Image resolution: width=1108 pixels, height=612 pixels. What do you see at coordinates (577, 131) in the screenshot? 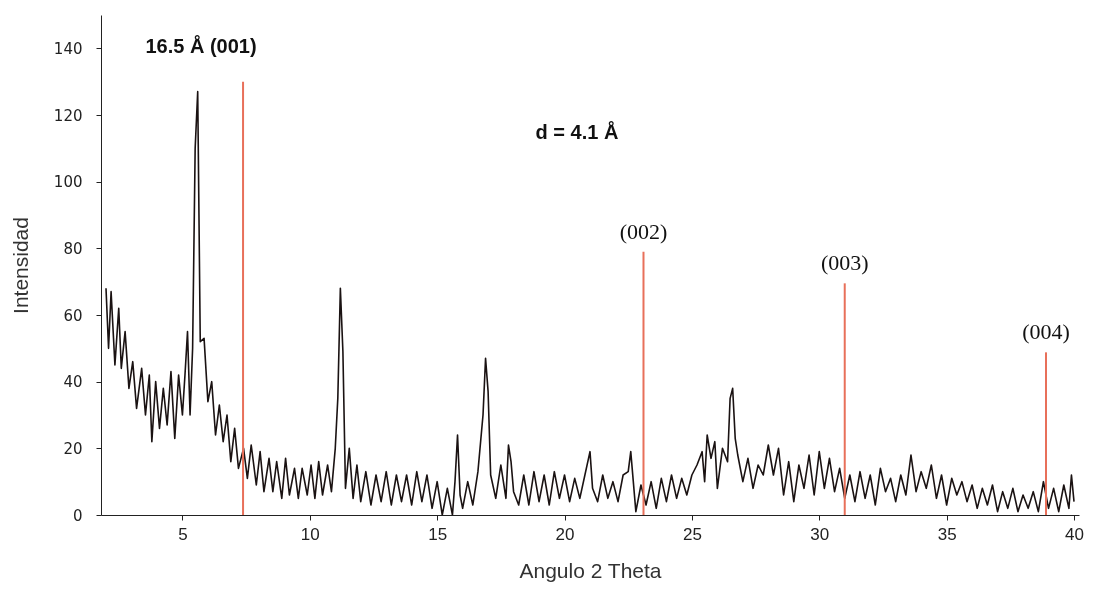
I see `annotation: d = 4.1 Å` at bounding box center [577, 131].